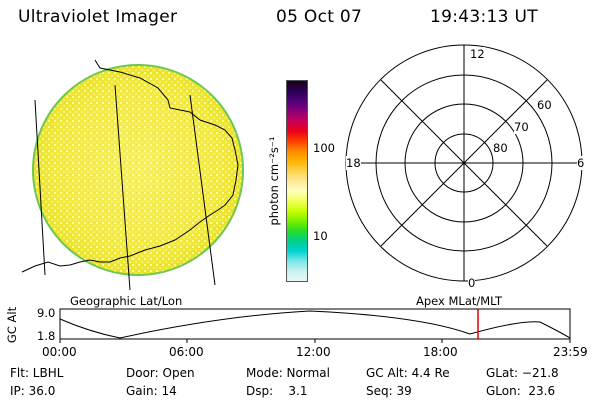 The image size is (600, 400). Describe the element at coordinates (408, 373) in the screenshot. I see `gc-alt-info: GC Alt: 4.4 Re` at that location.